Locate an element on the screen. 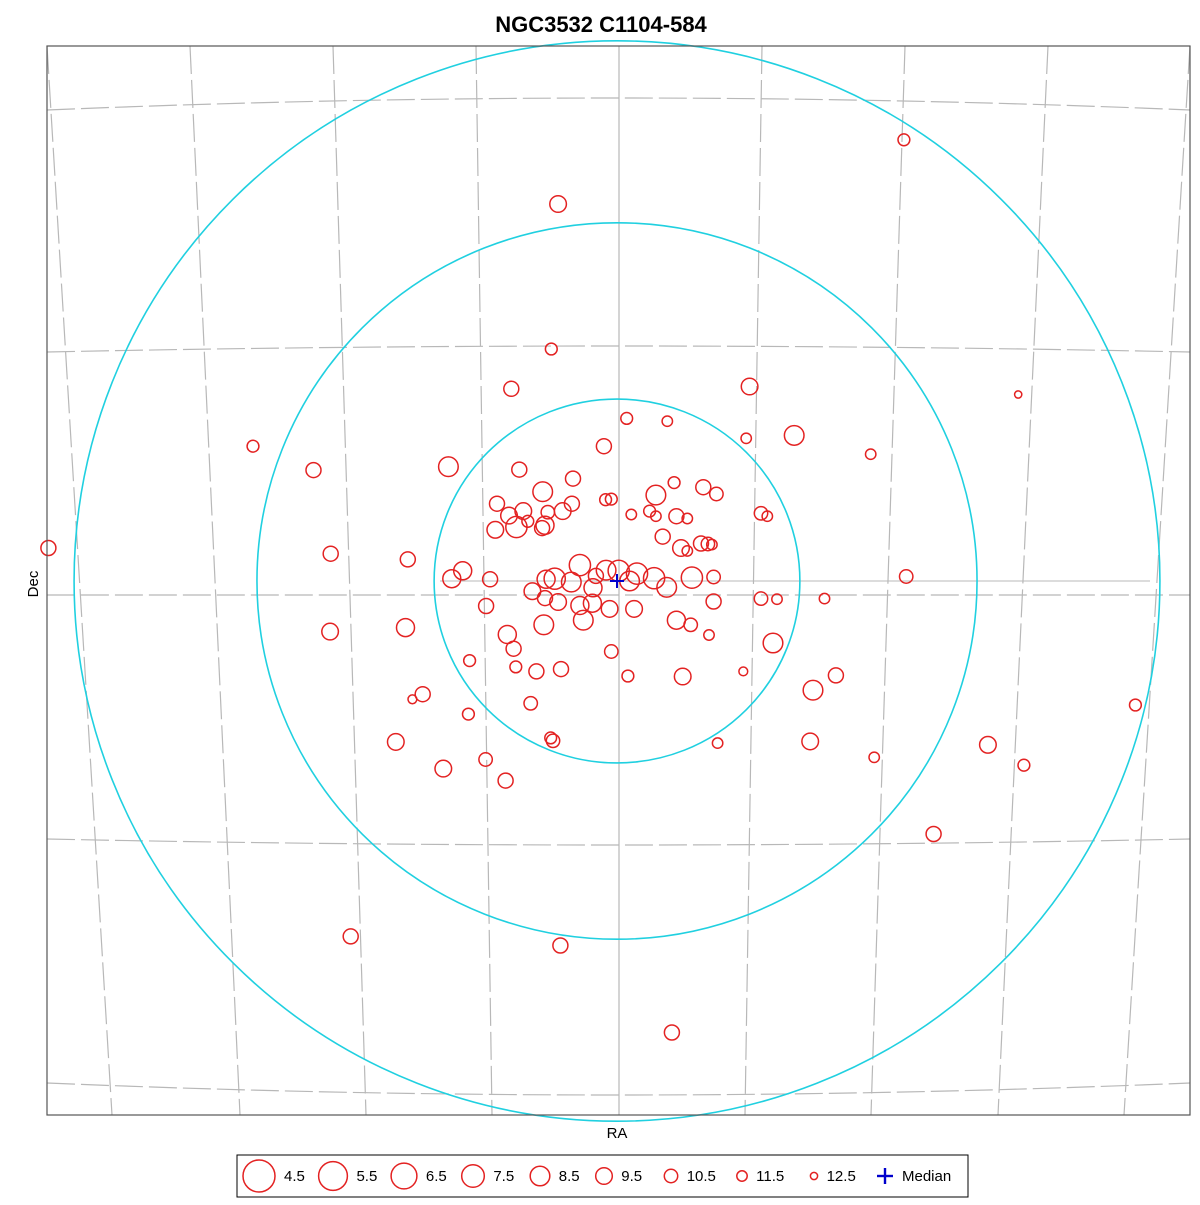  x-axis-label: RA is located at coordinates (617, 1133).